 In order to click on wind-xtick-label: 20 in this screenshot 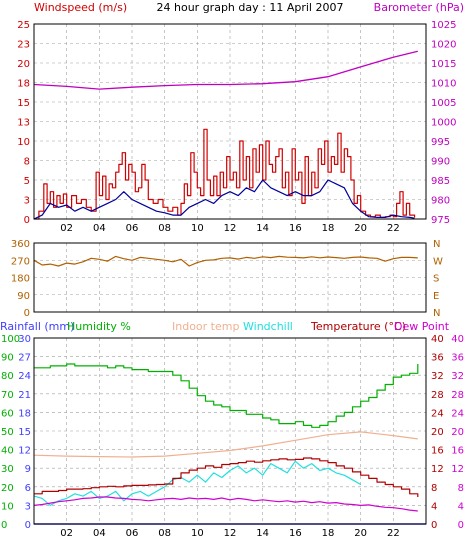, I will do `click(360, 228)`.